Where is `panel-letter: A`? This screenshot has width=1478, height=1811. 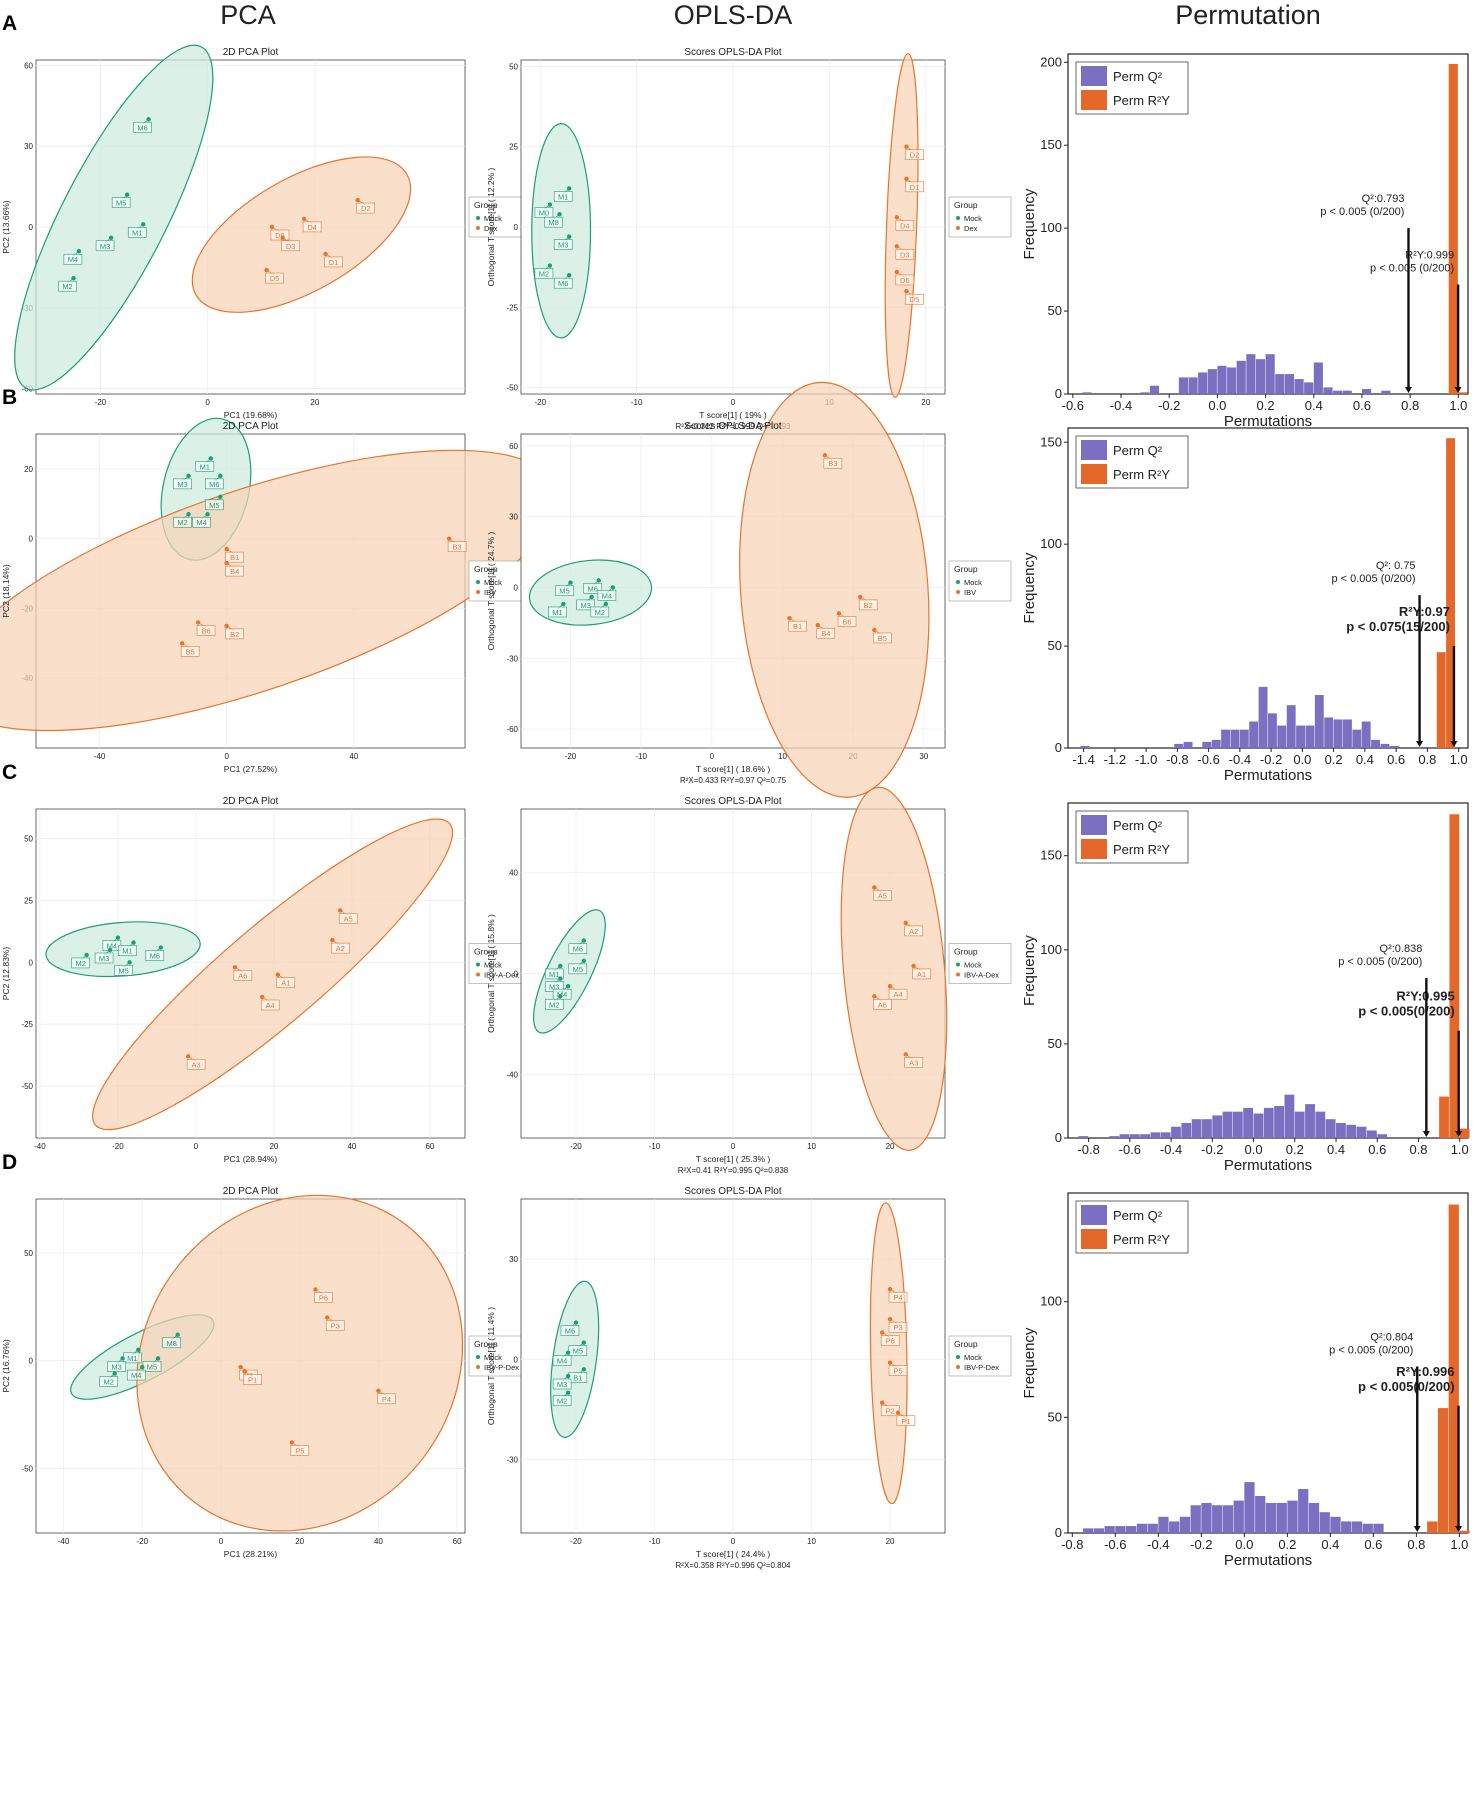 panel-letter: A is located at coordinates (9, 23).